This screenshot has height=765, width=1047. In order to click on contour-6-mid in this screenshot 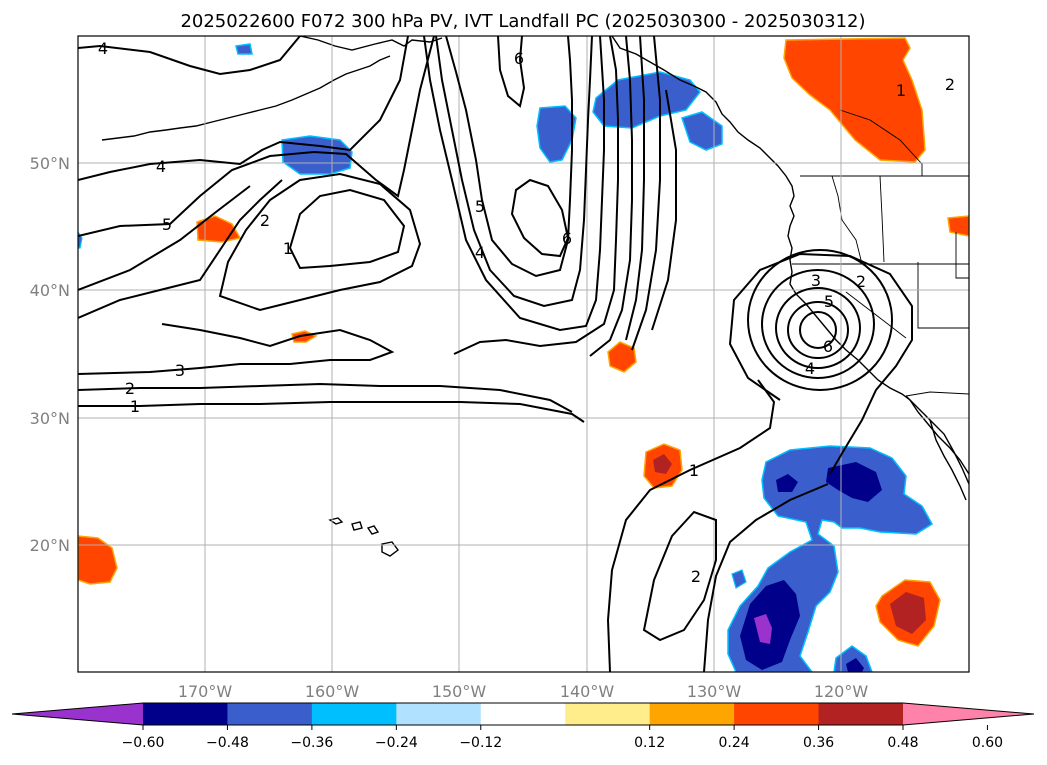, I will do `click(540, 218)`.